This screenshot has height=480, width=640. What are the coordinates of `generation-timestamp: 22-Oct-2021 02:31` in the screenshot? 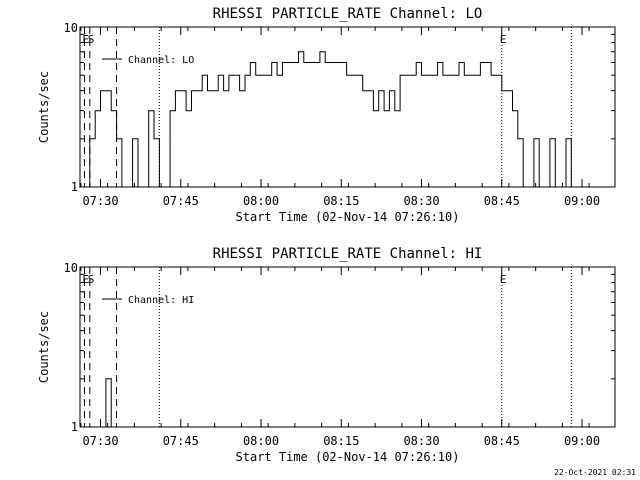 It's located at (595, 472).